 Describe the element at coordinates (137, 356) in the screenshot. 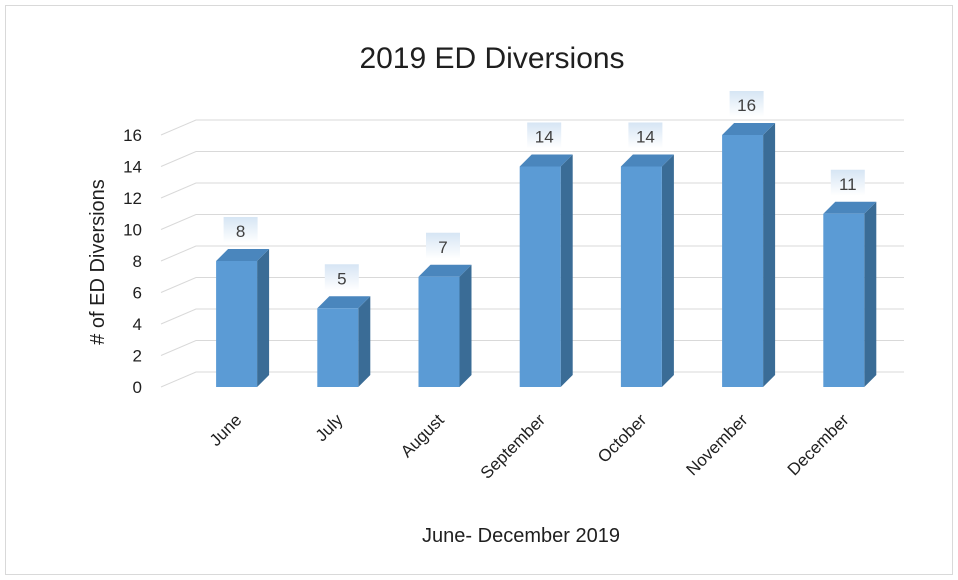

I see `y-tick-label: 2` at that location.